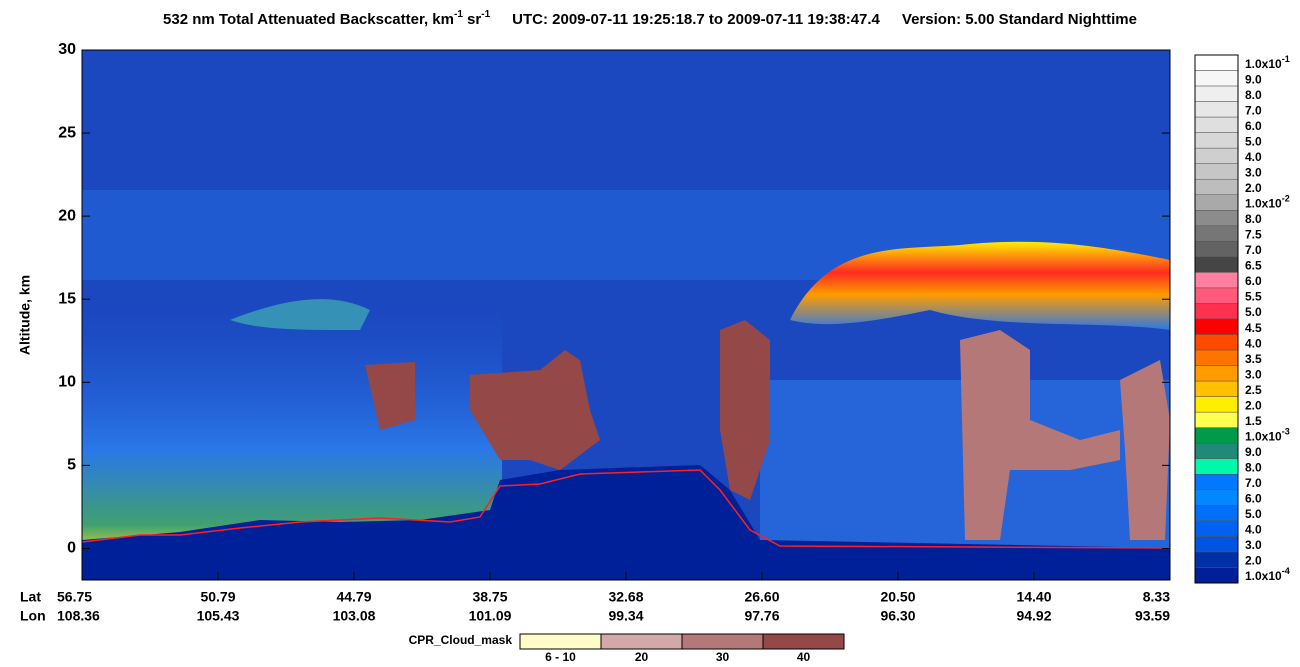 This screenshot has width=1300, height=667. I want to click on colorbar-label: 7.5, so click(1253, 235).